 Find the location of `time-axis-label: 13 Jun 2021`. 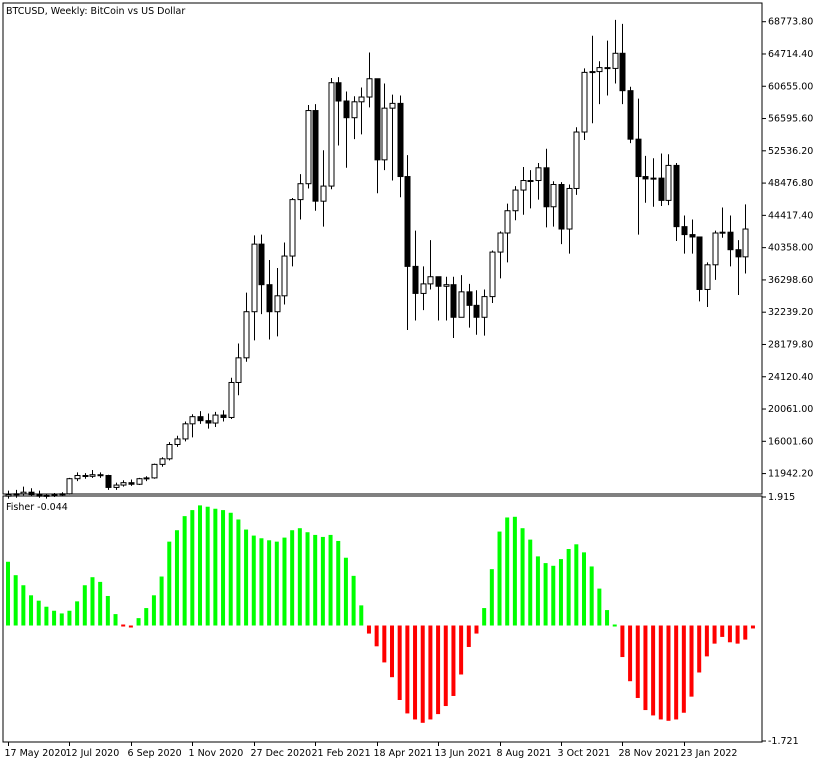

time-axis-label: 13 Jun 2021 is located at coordinates (463, 753).